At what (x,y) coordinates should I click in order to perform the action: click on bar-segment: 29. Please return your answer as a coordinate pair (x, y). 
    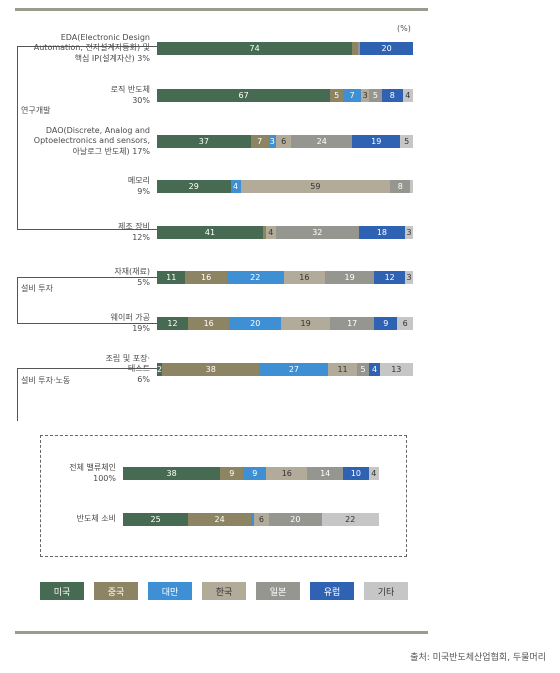
    Looking at the image, I should click on (194, 186).